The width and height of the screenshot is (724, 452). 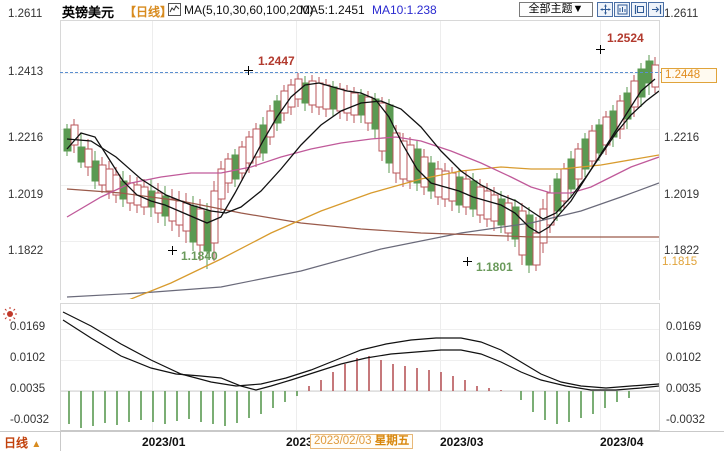 What do you see at coordinates (682, 251) in the screenshot?
I see `price-axis-right-3: 1.1822` at bounding box center [682, 251].